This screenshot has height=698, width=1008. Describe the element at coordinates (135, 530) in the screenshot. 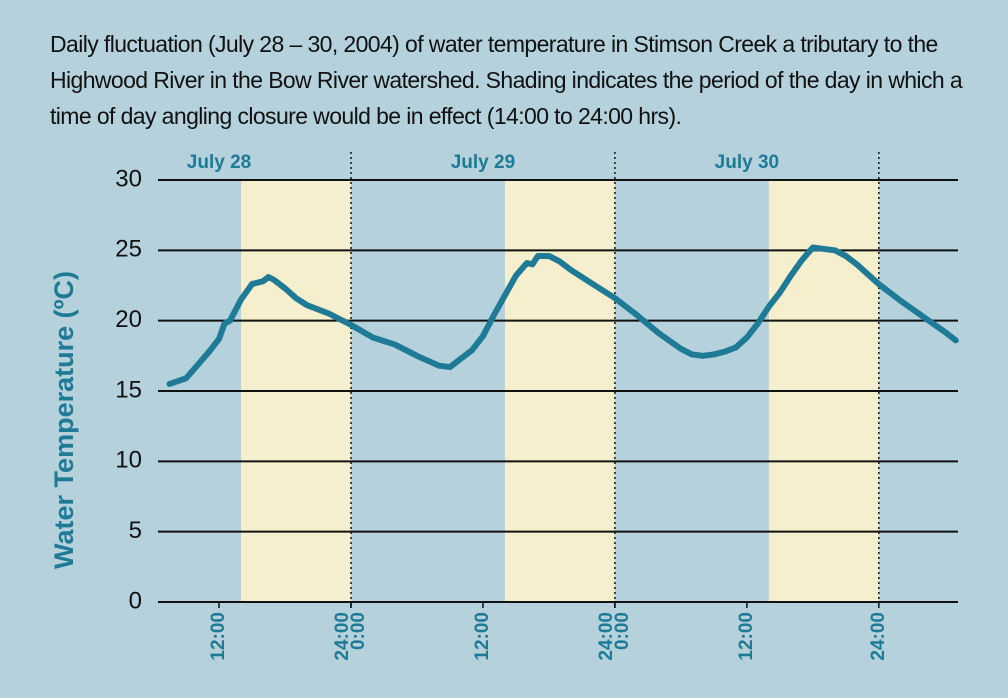

I see `y-tick-label: 5` at that location.